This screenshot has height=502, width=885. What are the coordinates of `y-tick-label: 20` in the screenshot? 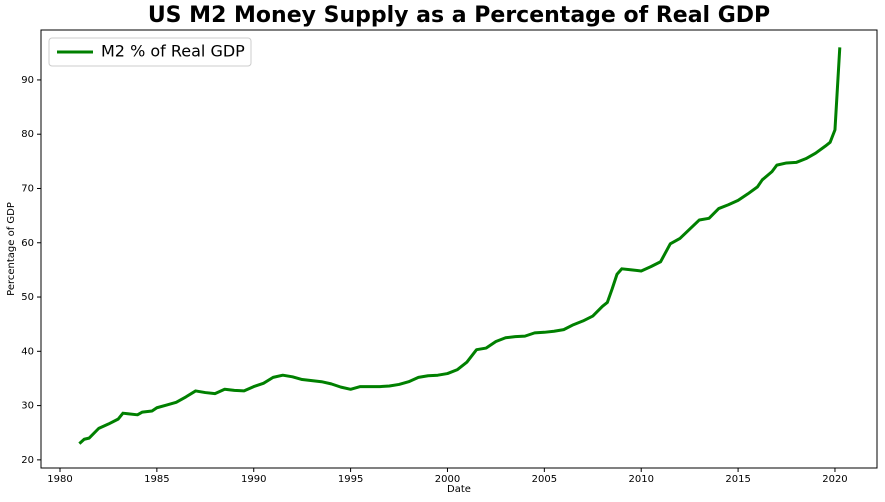 It's located at (27, 460).